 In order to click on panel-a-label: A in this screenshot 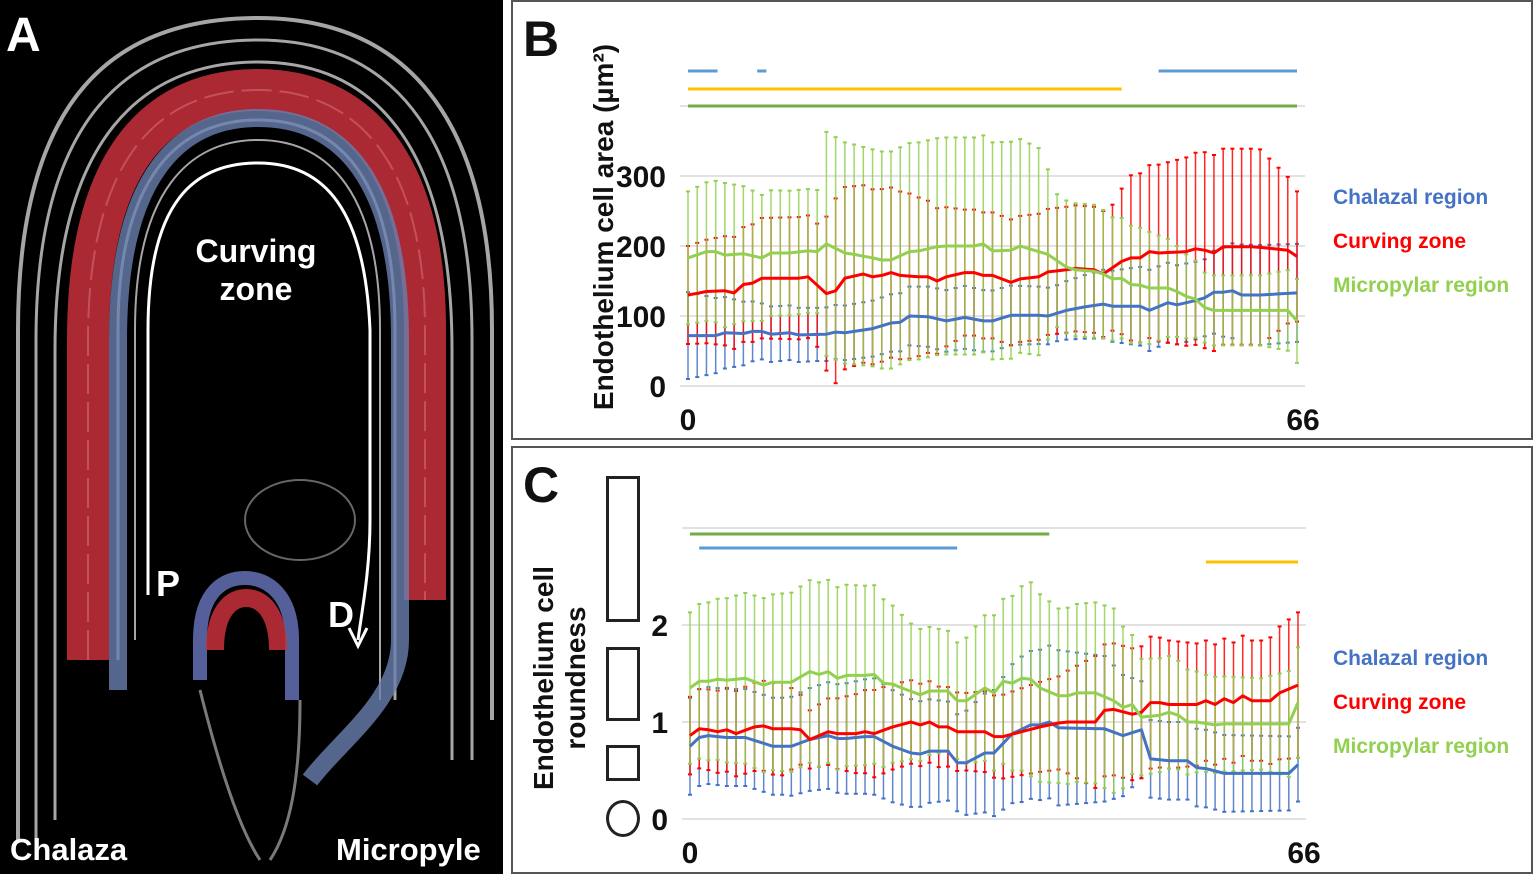, I will do `click(23, 35)`.